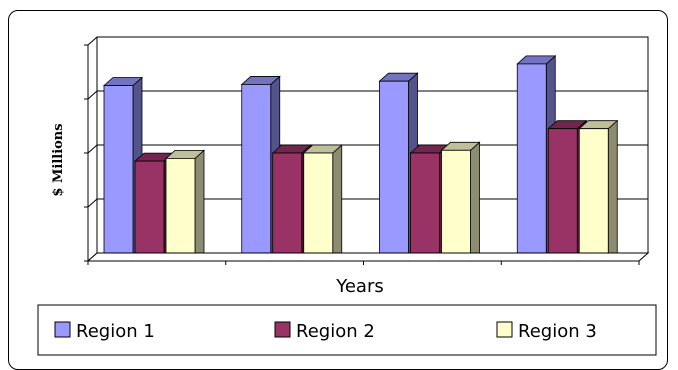 The width and height of the screenshot is (678, 370). I want to click on legend-item-3: Region 3, so click(546, 331).